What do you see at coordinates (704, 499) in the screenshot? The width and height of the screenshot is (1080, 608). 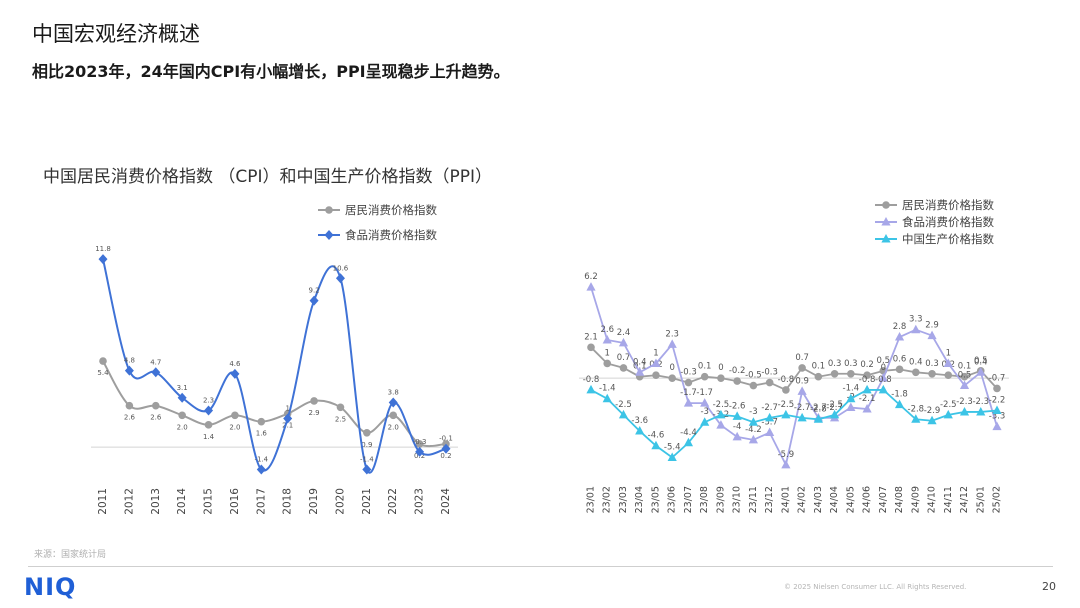 I see `x-tick-label: 23/08` at bounding box center [704, 499].